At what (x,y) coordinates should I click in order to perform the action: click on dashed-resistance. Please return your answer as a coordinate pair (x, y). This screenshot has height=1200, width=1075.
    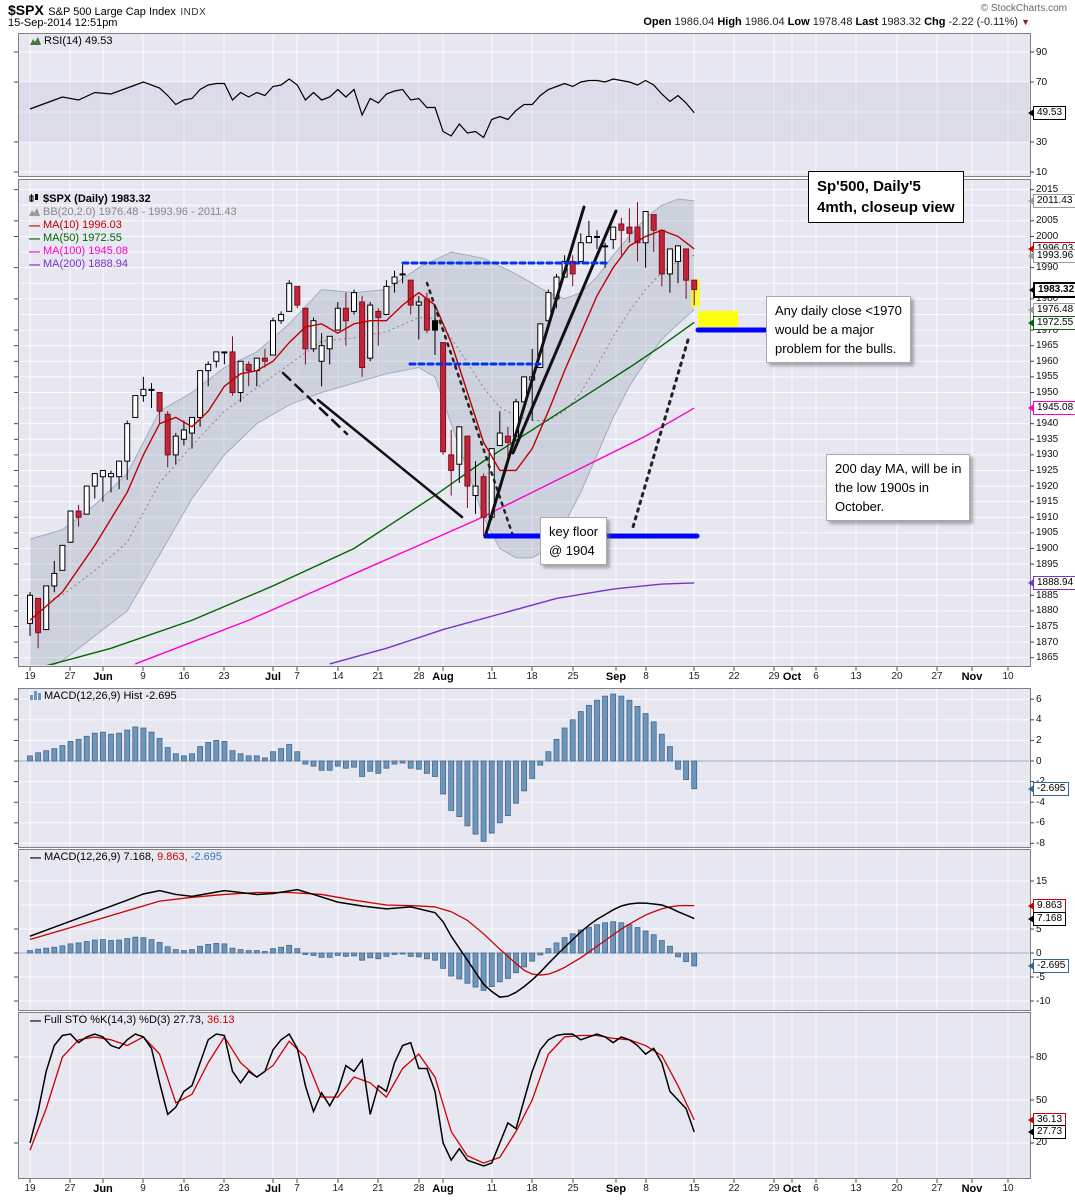
    Looking at the image, I should click on (315, 403).